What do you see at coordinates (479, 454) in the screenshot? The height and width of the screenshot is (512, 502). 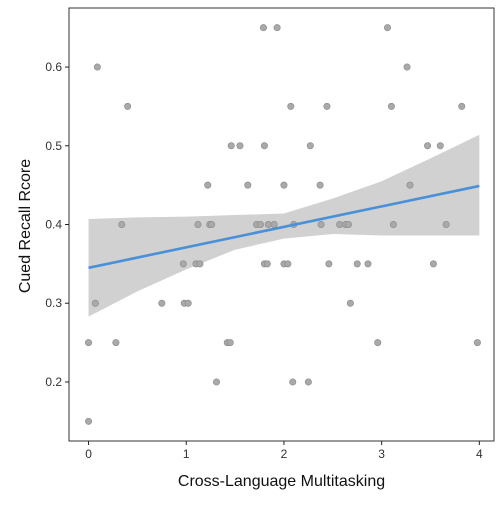 I see `x-tick-label: 4` at bounding box center [479, 454].